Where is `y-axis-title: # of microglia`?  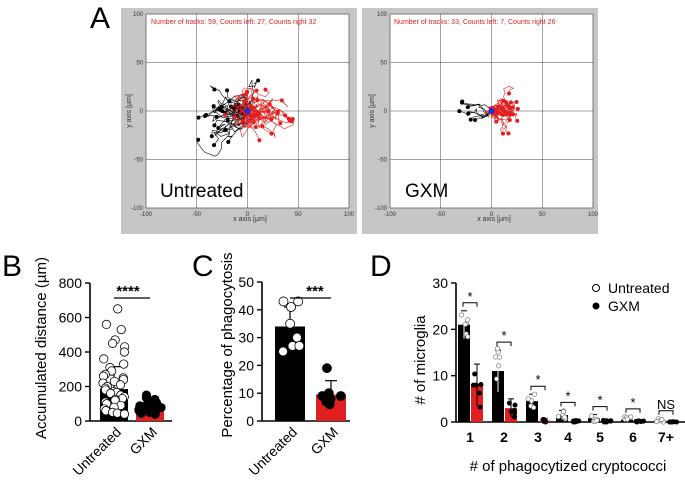 y-axis-title: # of microglia is located at coordinates (420, 360).